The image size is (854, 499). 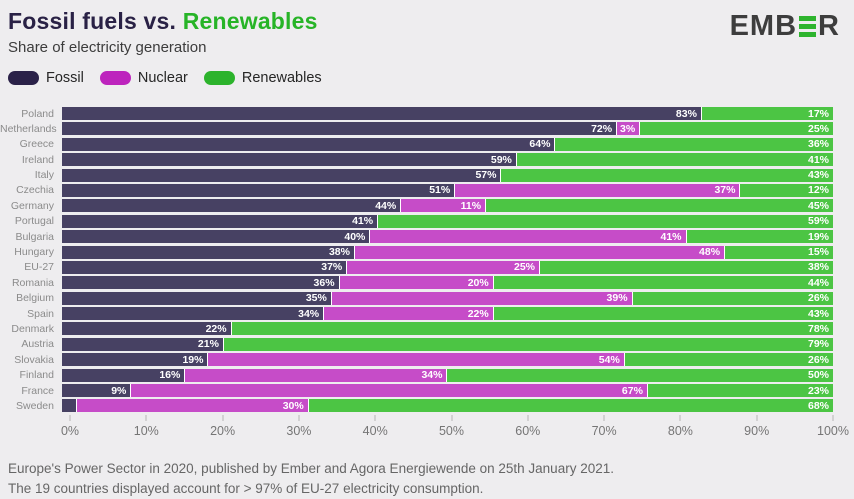 I want to click on axis-tick-label: 50%, so click(x=451, y=430).